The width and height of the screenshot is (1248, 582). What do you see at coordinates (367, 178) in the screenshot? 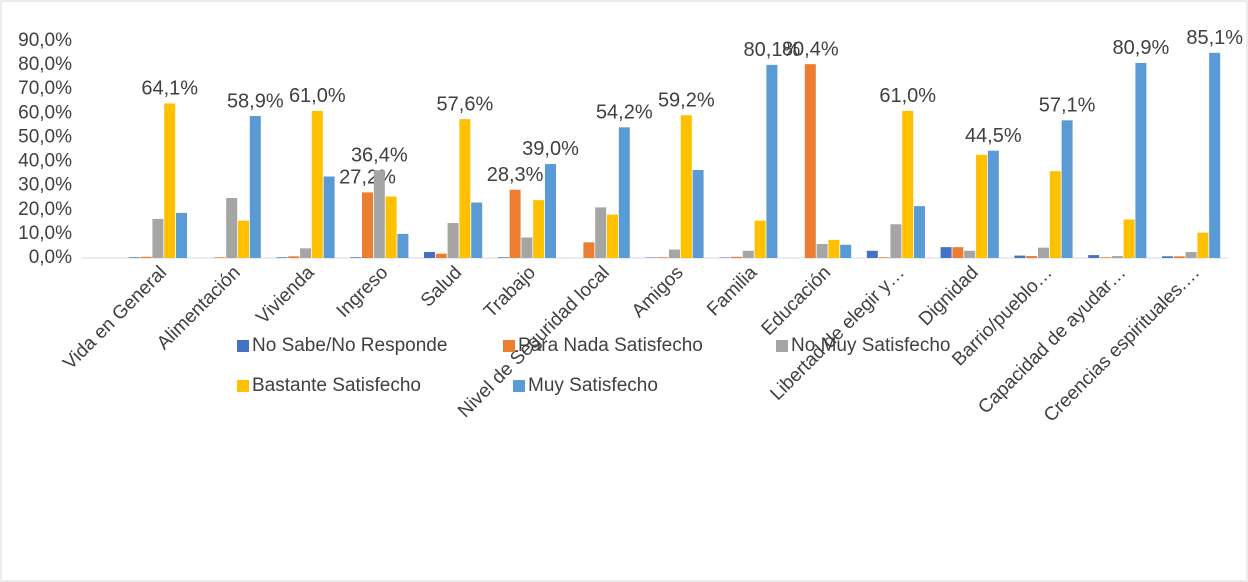
I see `data-label: 27,2%` at bounding box center [367, 178].